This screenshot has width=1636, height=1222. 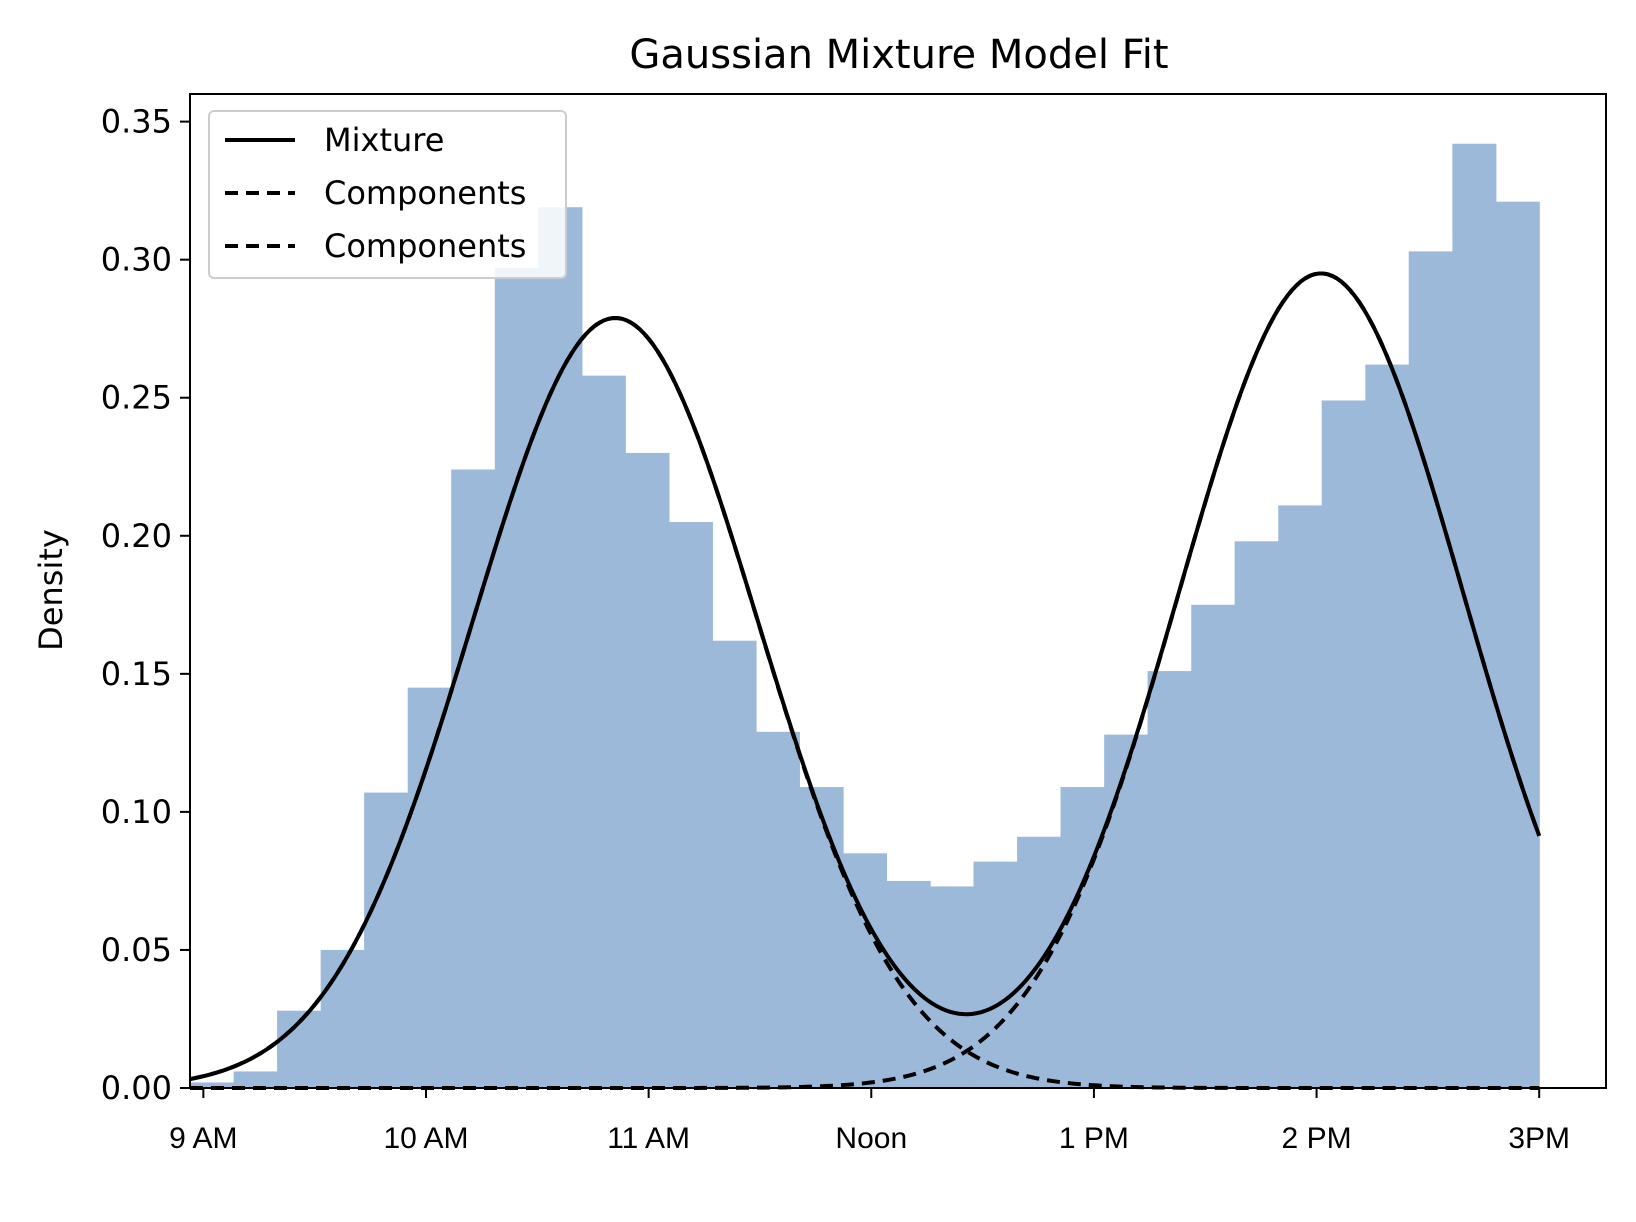 What do you see at coordinates (1539, 1138) in the screenshot?
I see `x-tick-label: 3PM` at bounding box center [1539, 1138].